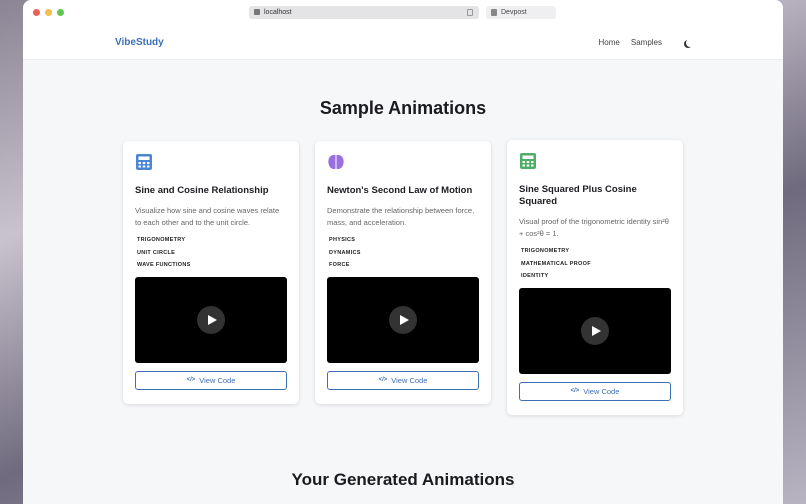 This screenshot has height=504, width=806. I want to click on maximize-window-button, so click(60, 12).